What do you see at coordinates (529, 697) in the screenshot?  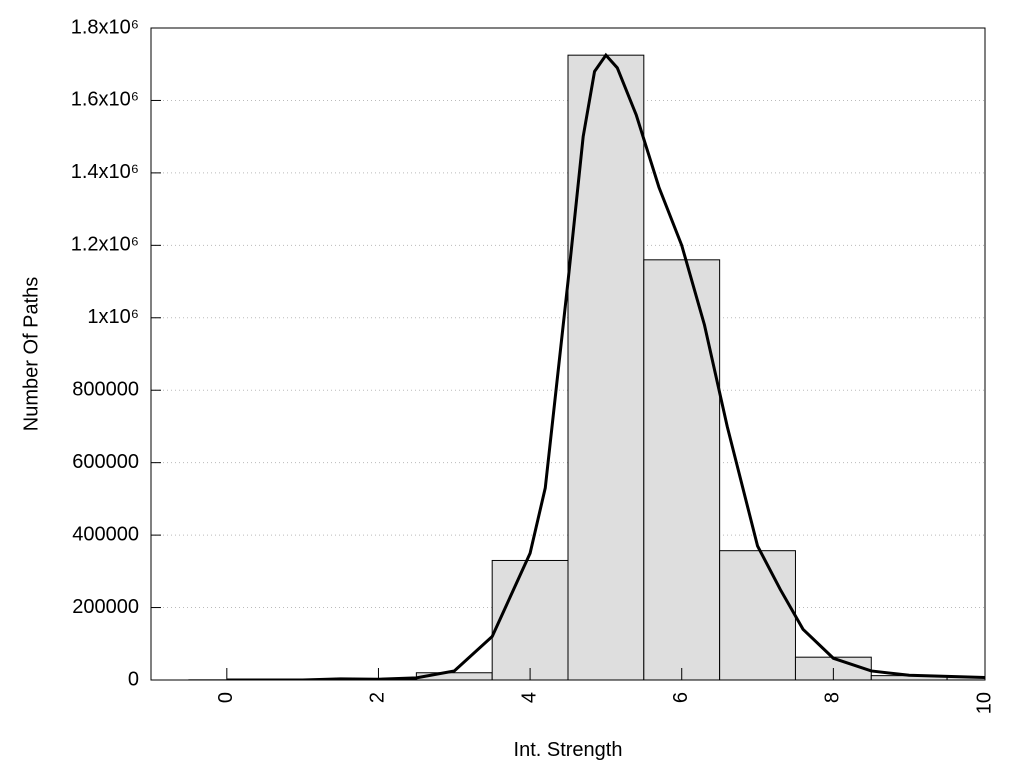 I see `x-tick-label: 4` at bounding box center [529, 697].